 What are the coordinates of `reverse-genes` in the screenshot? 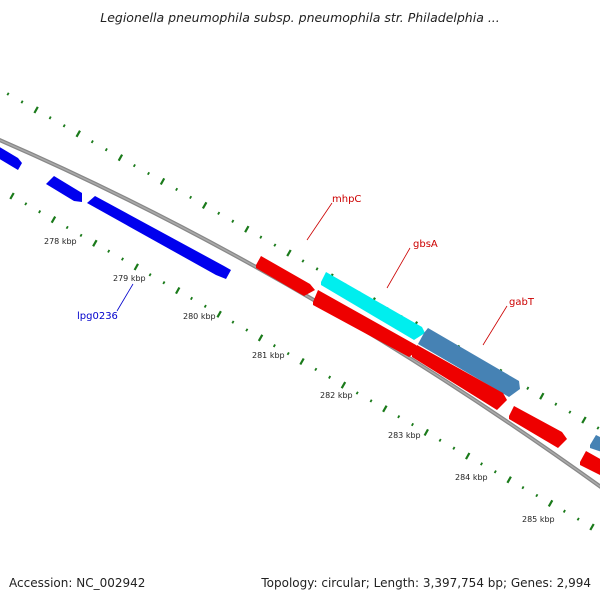 It's located at (115, 212).